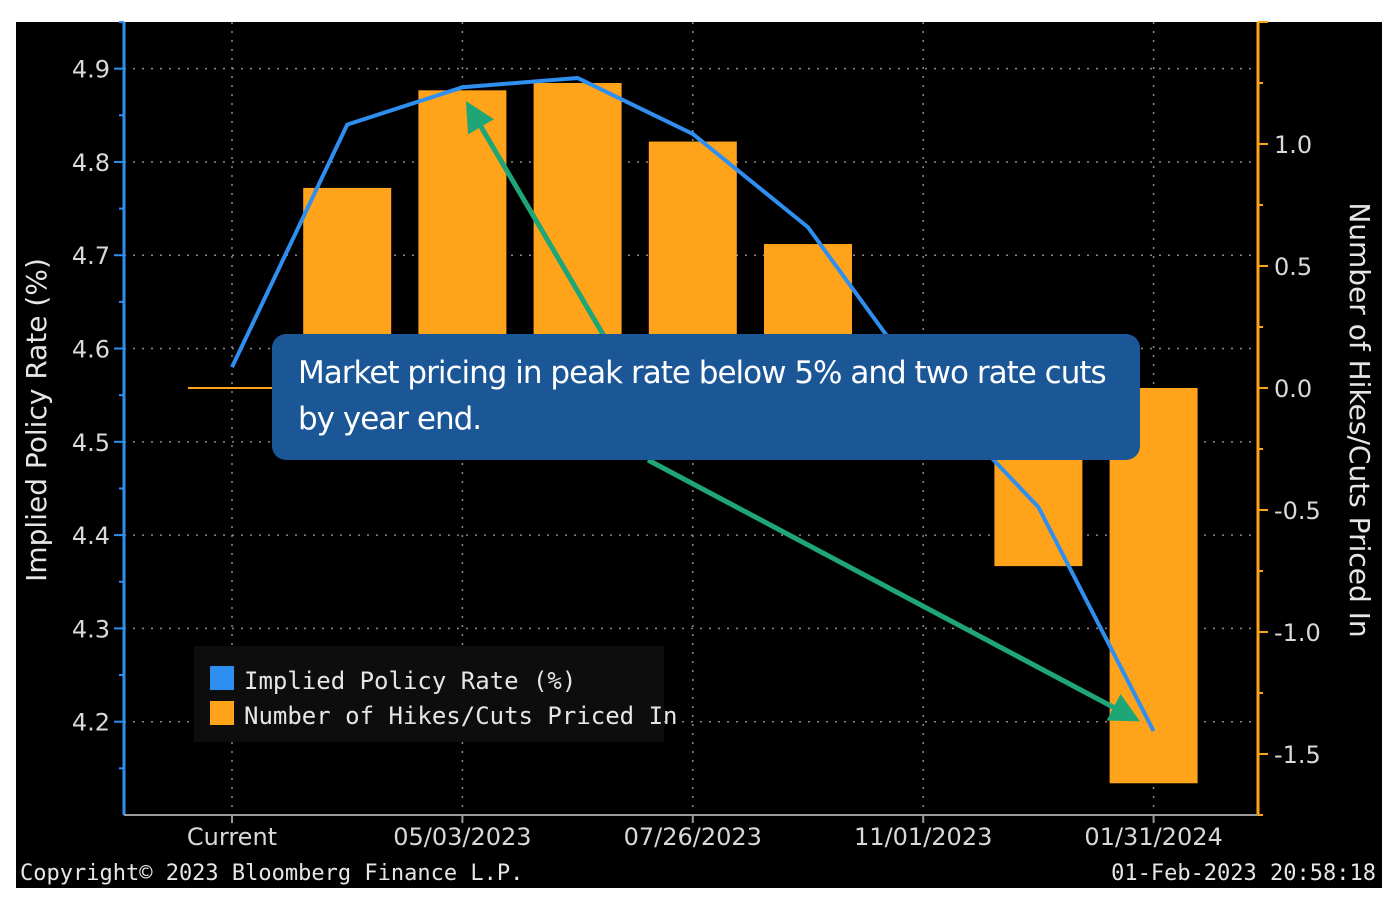  Describe the element at coordinates (1293, 145) in the screenshot. I see `right-tick-label: 1.0` at that location.